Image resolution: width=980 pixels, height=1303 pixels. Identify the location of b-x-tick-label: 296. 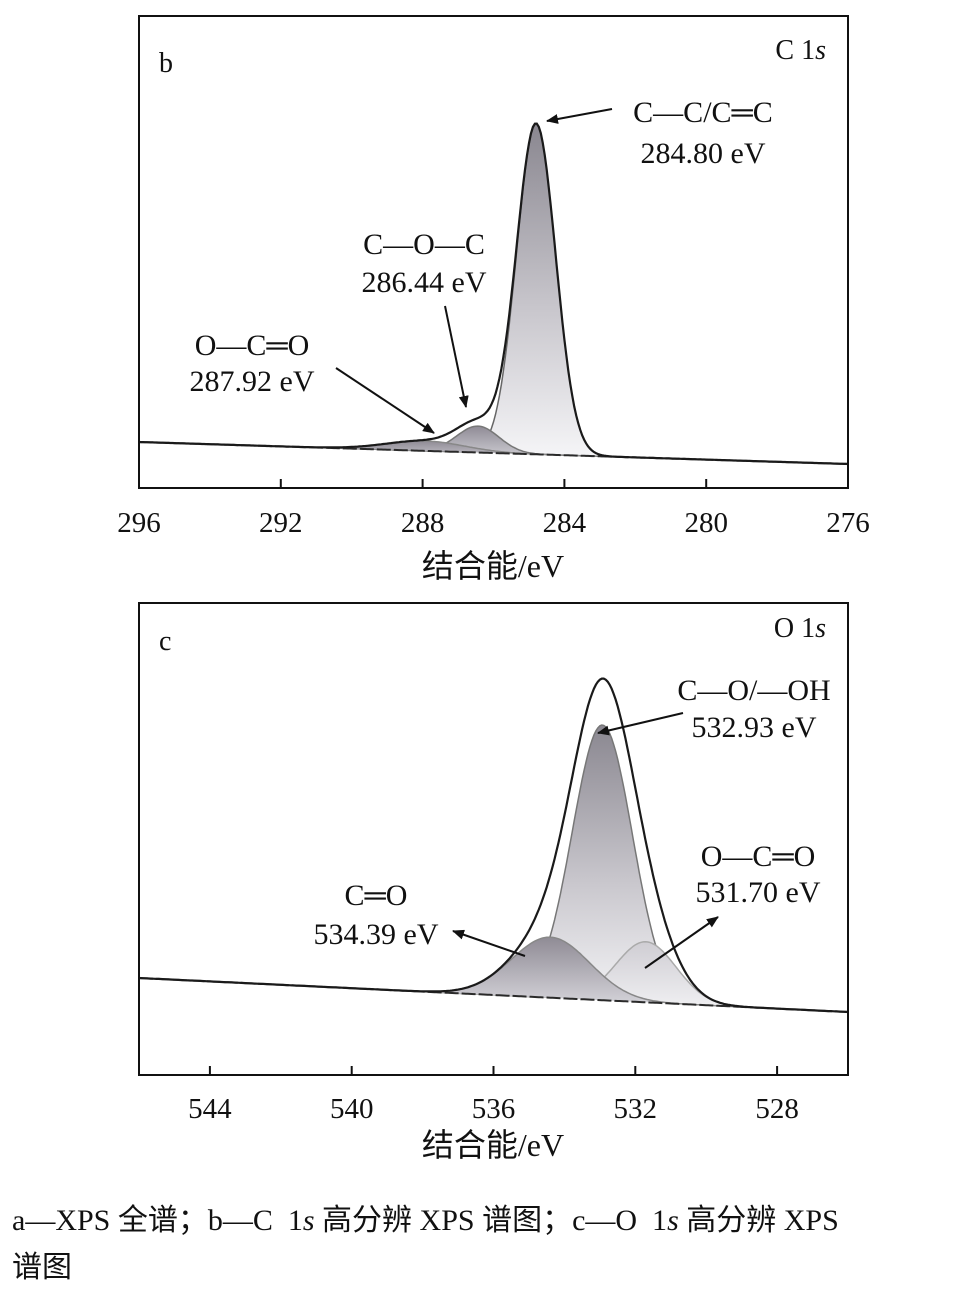
(139, 523).